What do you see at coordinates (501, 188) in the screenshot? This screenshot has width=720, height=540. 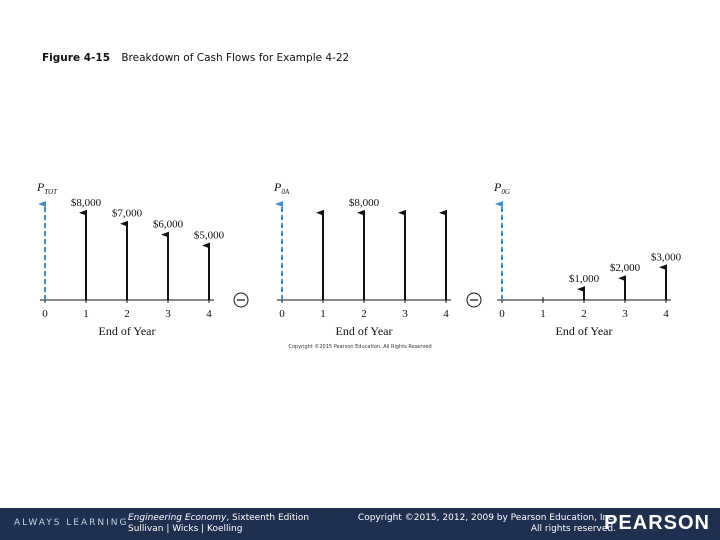 I see `present-worth-label: P0G` at bounding box center [501, 188].